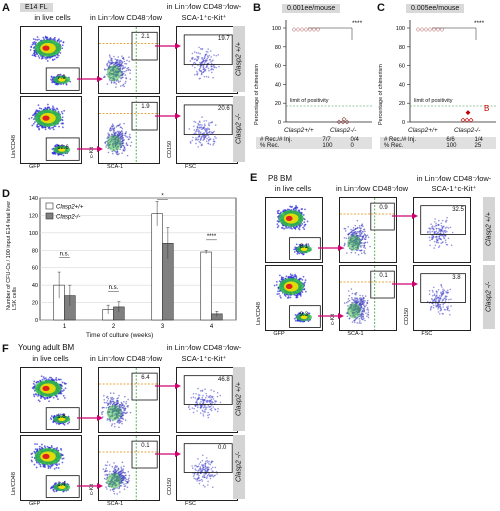  Describe the element at coordinates (354, 140) in the screenshot. I see `panel-b-r1b: 0/4` at that location.